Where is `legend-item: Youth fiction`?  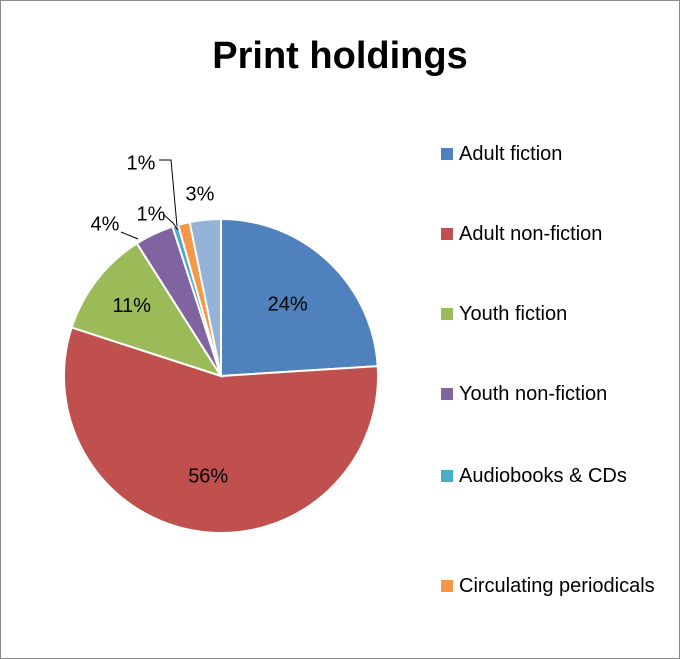 legend-item: Youth fiction is located at coordinates (552, 314).